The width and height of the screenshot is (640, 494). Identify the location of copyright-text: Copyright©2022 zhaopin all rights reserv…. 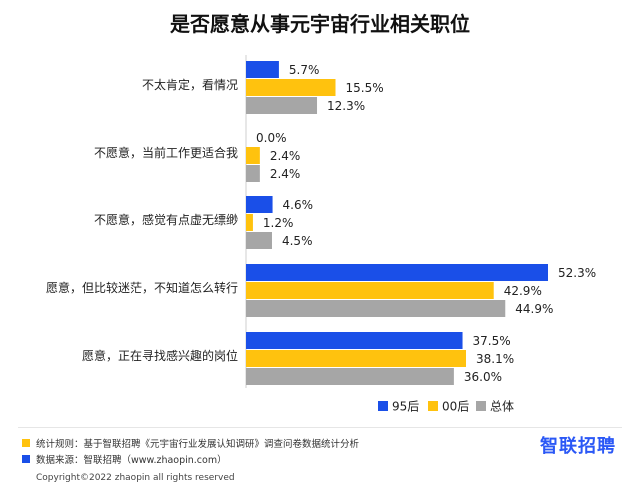
(135, 478).